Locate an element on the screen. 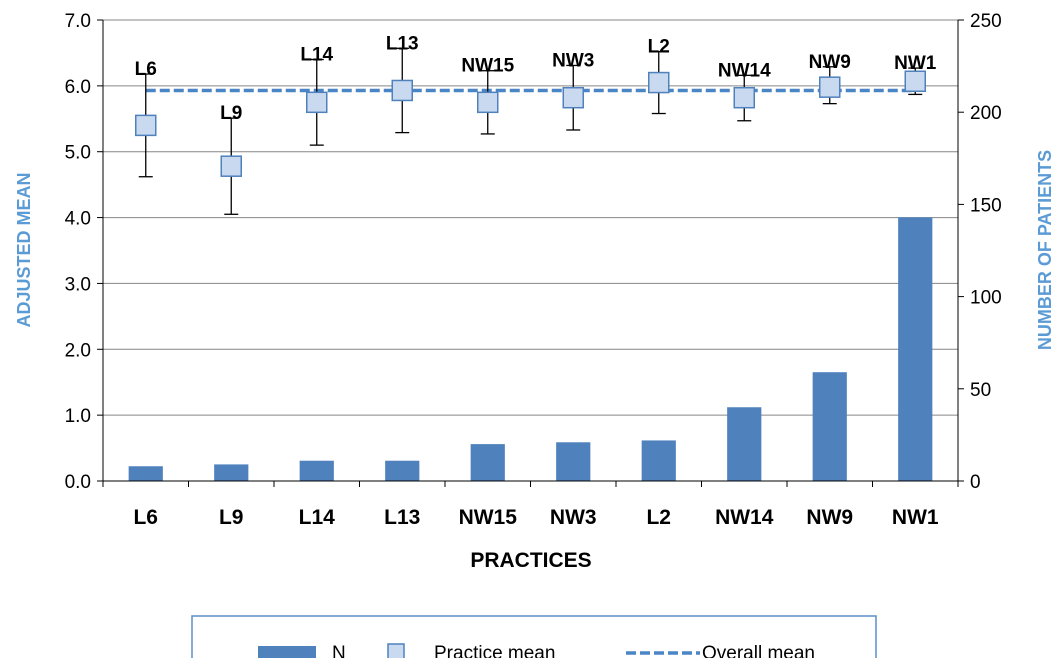 This screenshot has width=1060, height=658. x-tick-label: NW1 is located at coordinates (915, 517).